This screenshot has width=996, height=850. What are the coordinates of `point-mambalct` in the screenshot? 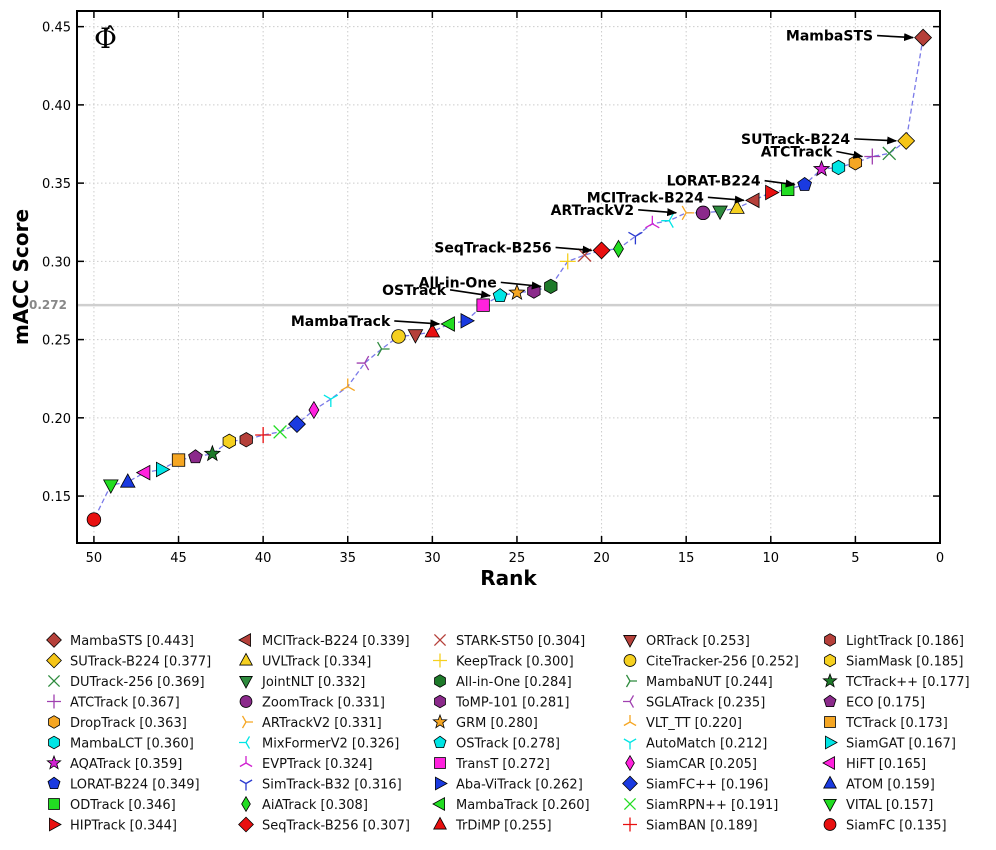 It's located at (838, 167).